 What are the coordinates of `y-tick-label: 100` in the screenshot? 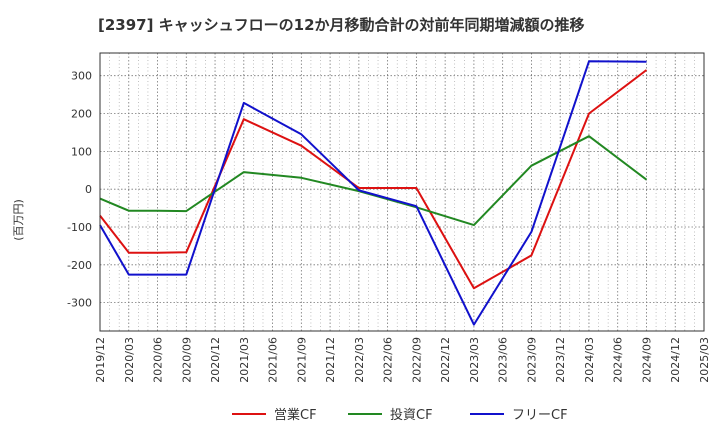 It's located at (81, 151).